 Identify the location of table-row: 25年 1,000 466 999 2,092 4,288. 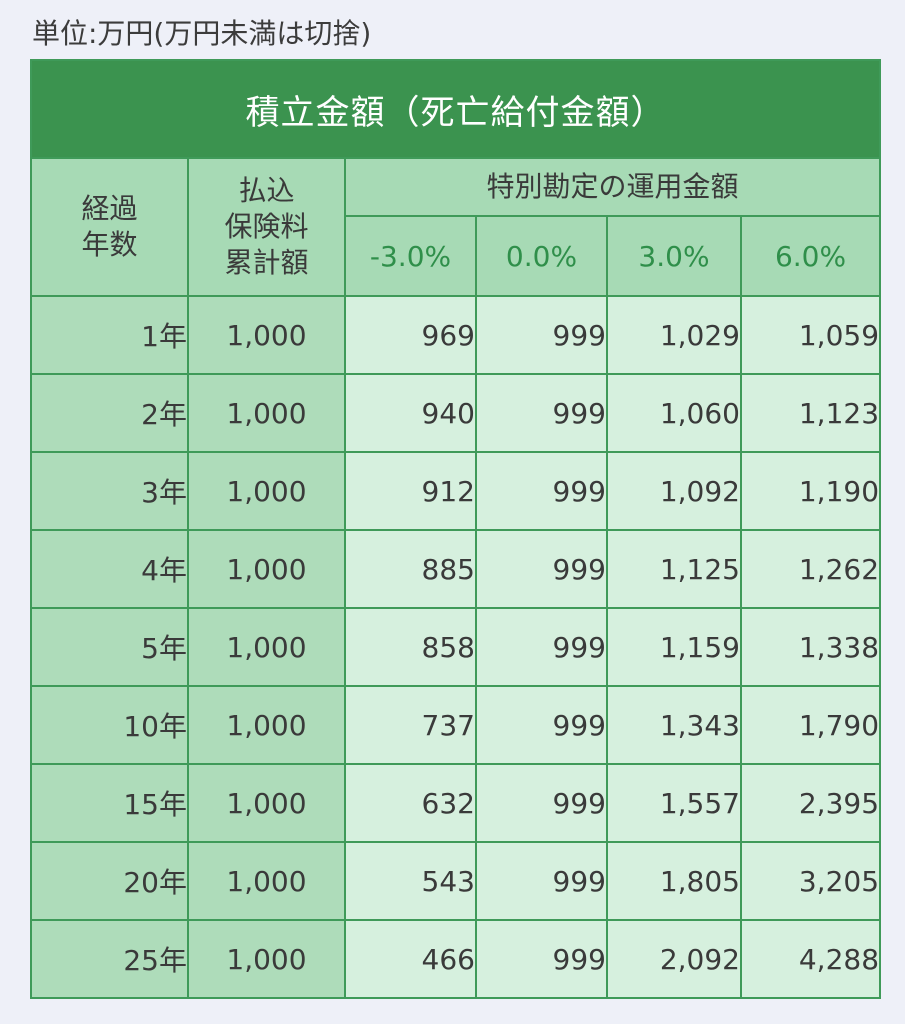
(456, 959).